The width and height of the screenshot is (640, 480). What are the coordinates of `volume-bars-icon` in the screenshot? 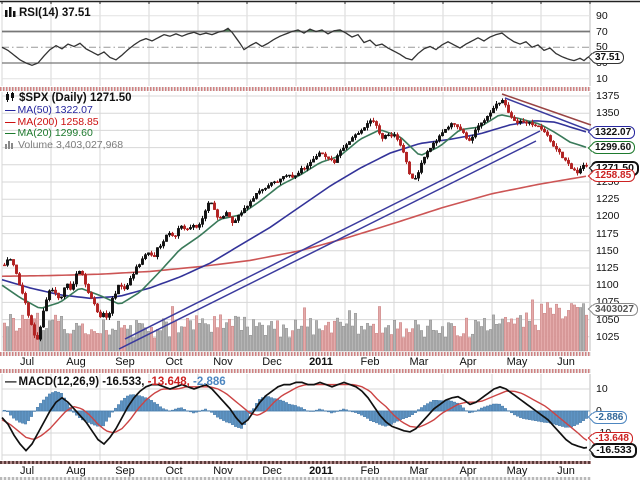 It's located at (9, 144).